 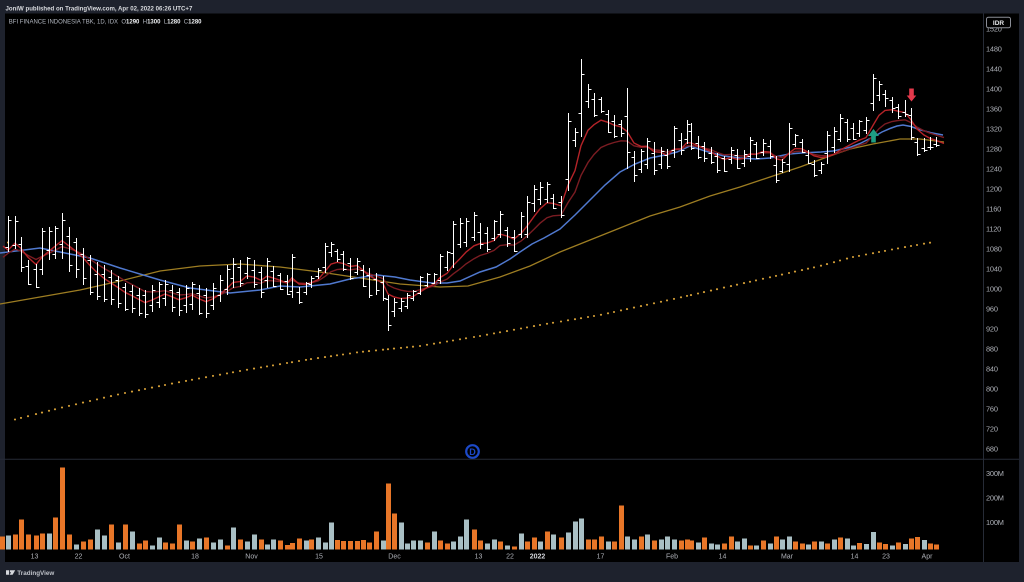 I want to click on svg-text: 1280, so click(x=994, y=148).